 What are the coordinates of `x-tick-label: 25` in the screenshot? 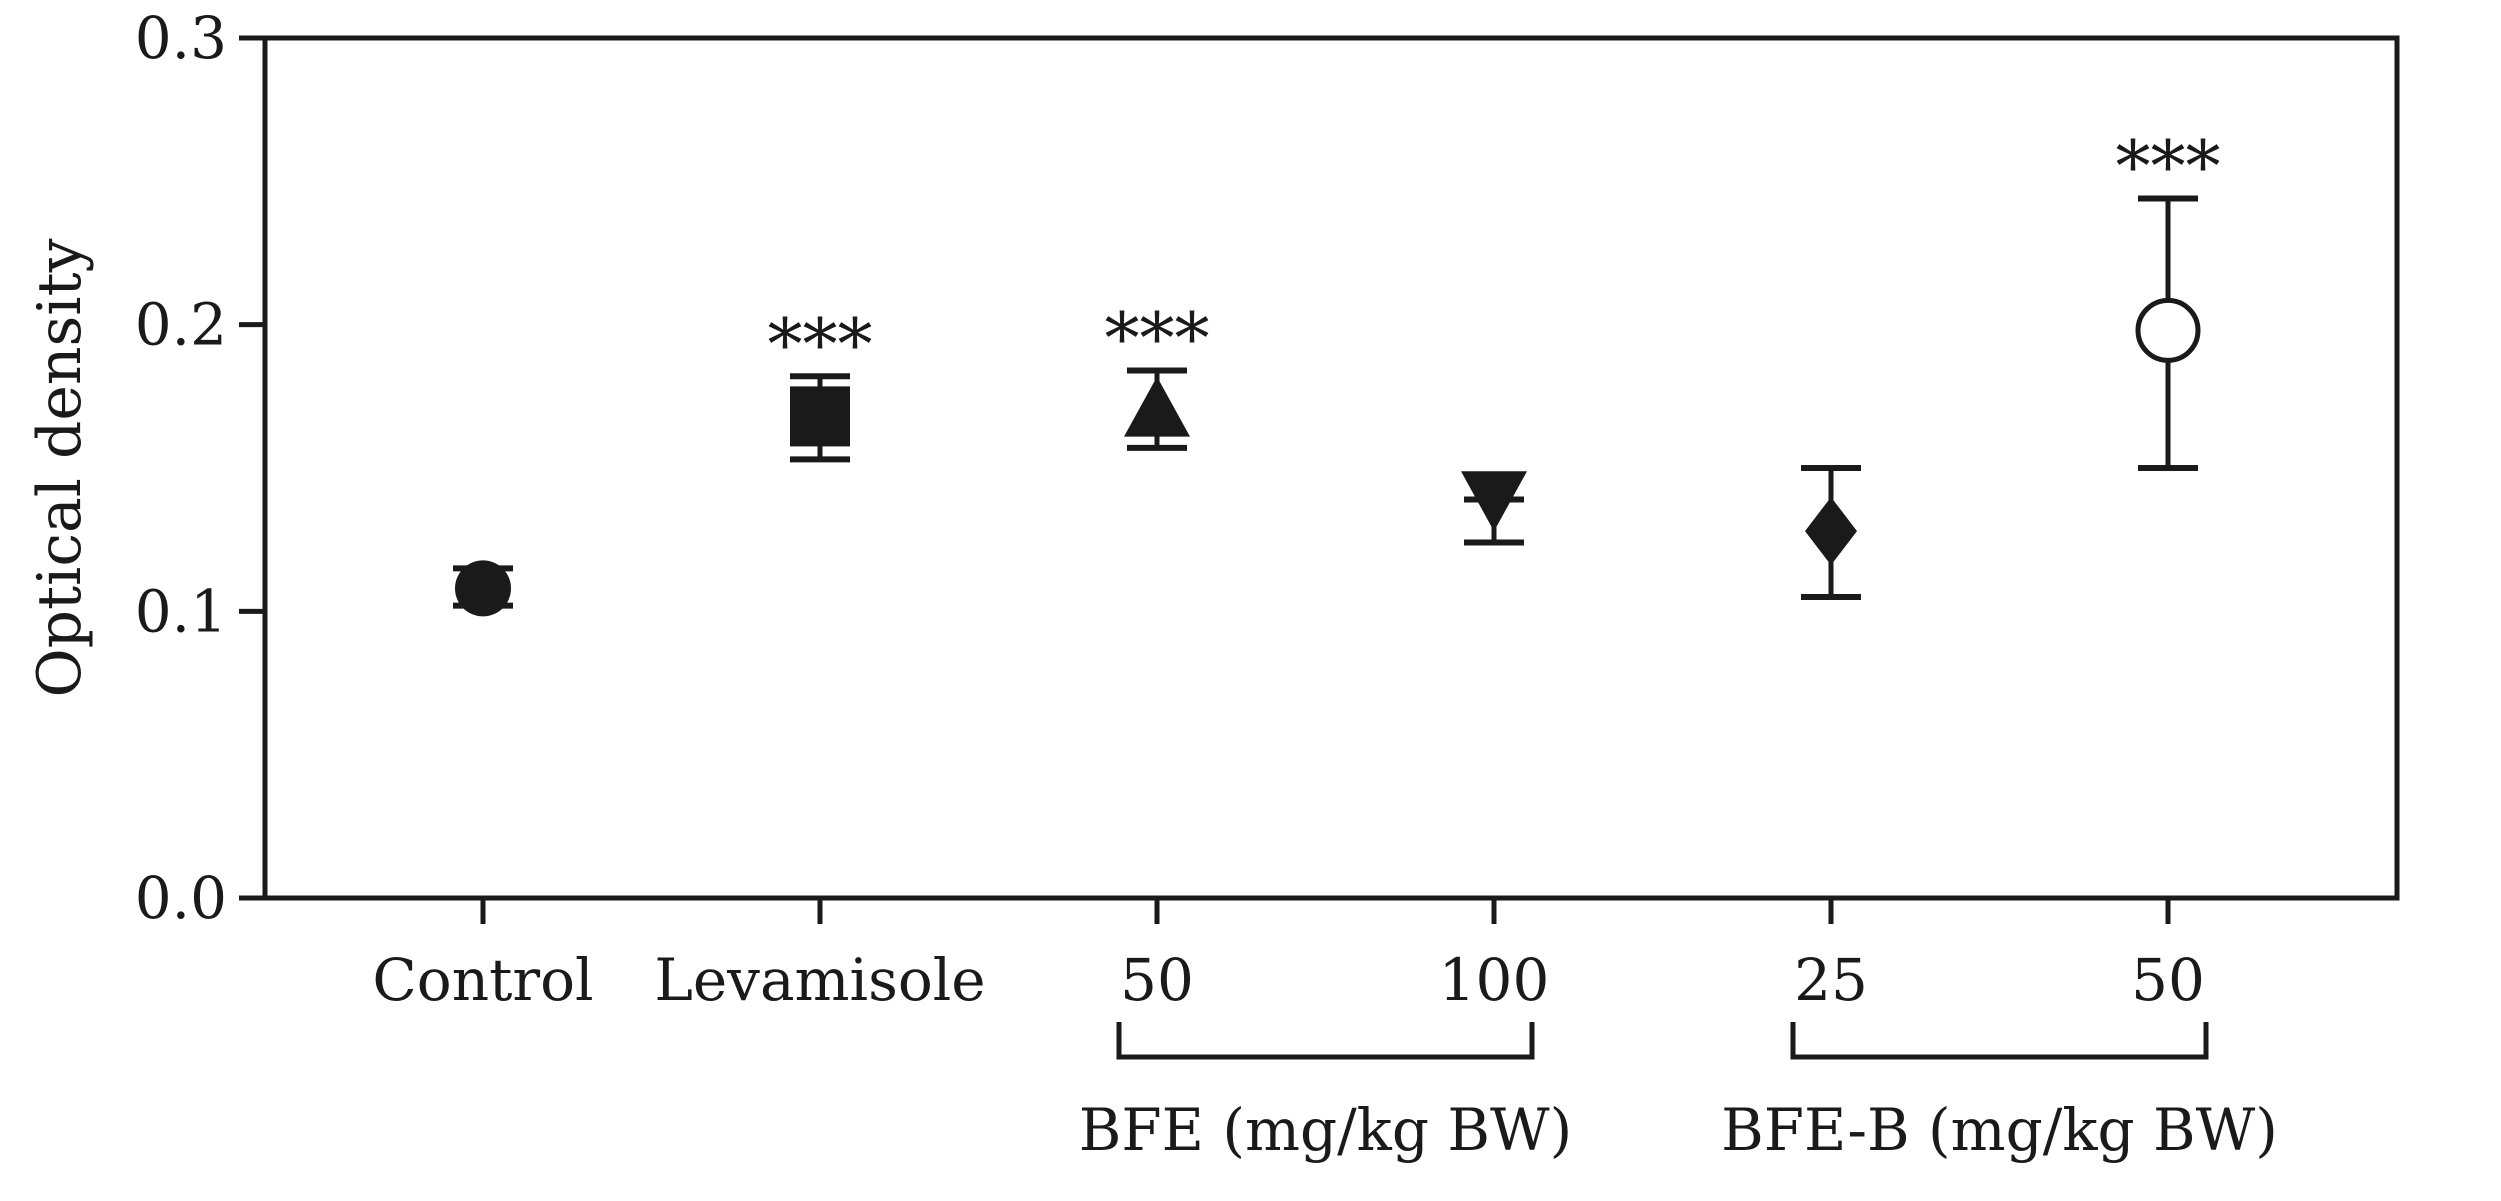 It's located at (1831, 980).